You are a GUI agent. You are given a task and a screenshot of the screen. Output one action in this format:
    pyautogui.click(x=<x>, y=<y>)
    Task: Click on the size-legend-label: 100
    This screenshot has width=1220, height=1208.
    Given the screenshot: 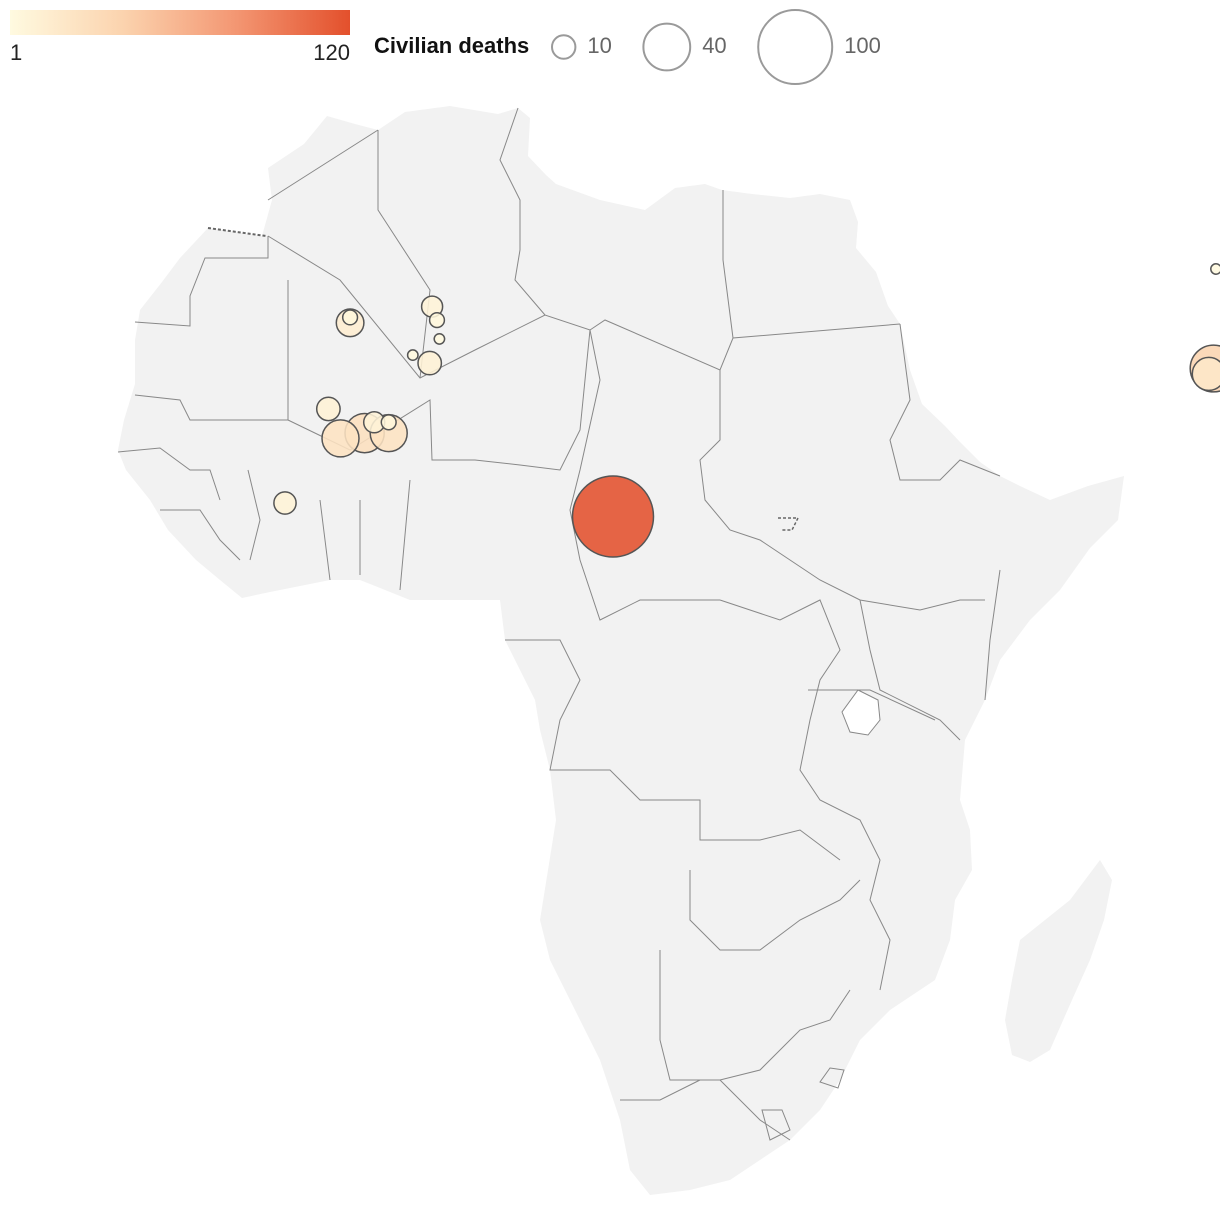 What is the action you would take?
    pyautogui.click(x=862, y=45)
    